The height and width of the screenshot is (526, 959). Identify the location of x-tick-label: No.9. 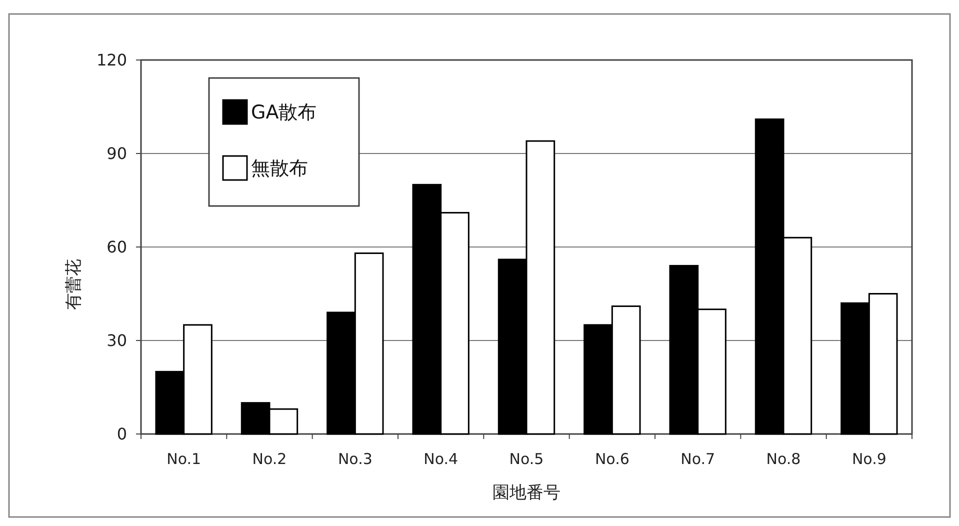
(869, 459).